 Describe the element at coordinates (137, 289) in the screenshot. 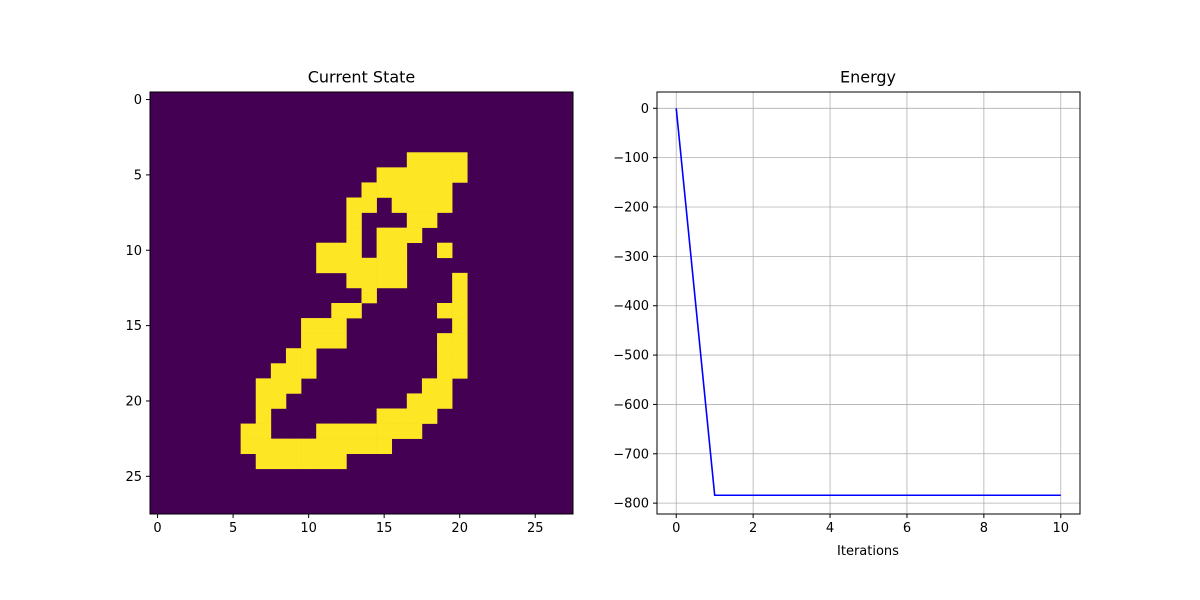

I see `heatmap-y-axis: 0 5 10 15 20 25` at that location.